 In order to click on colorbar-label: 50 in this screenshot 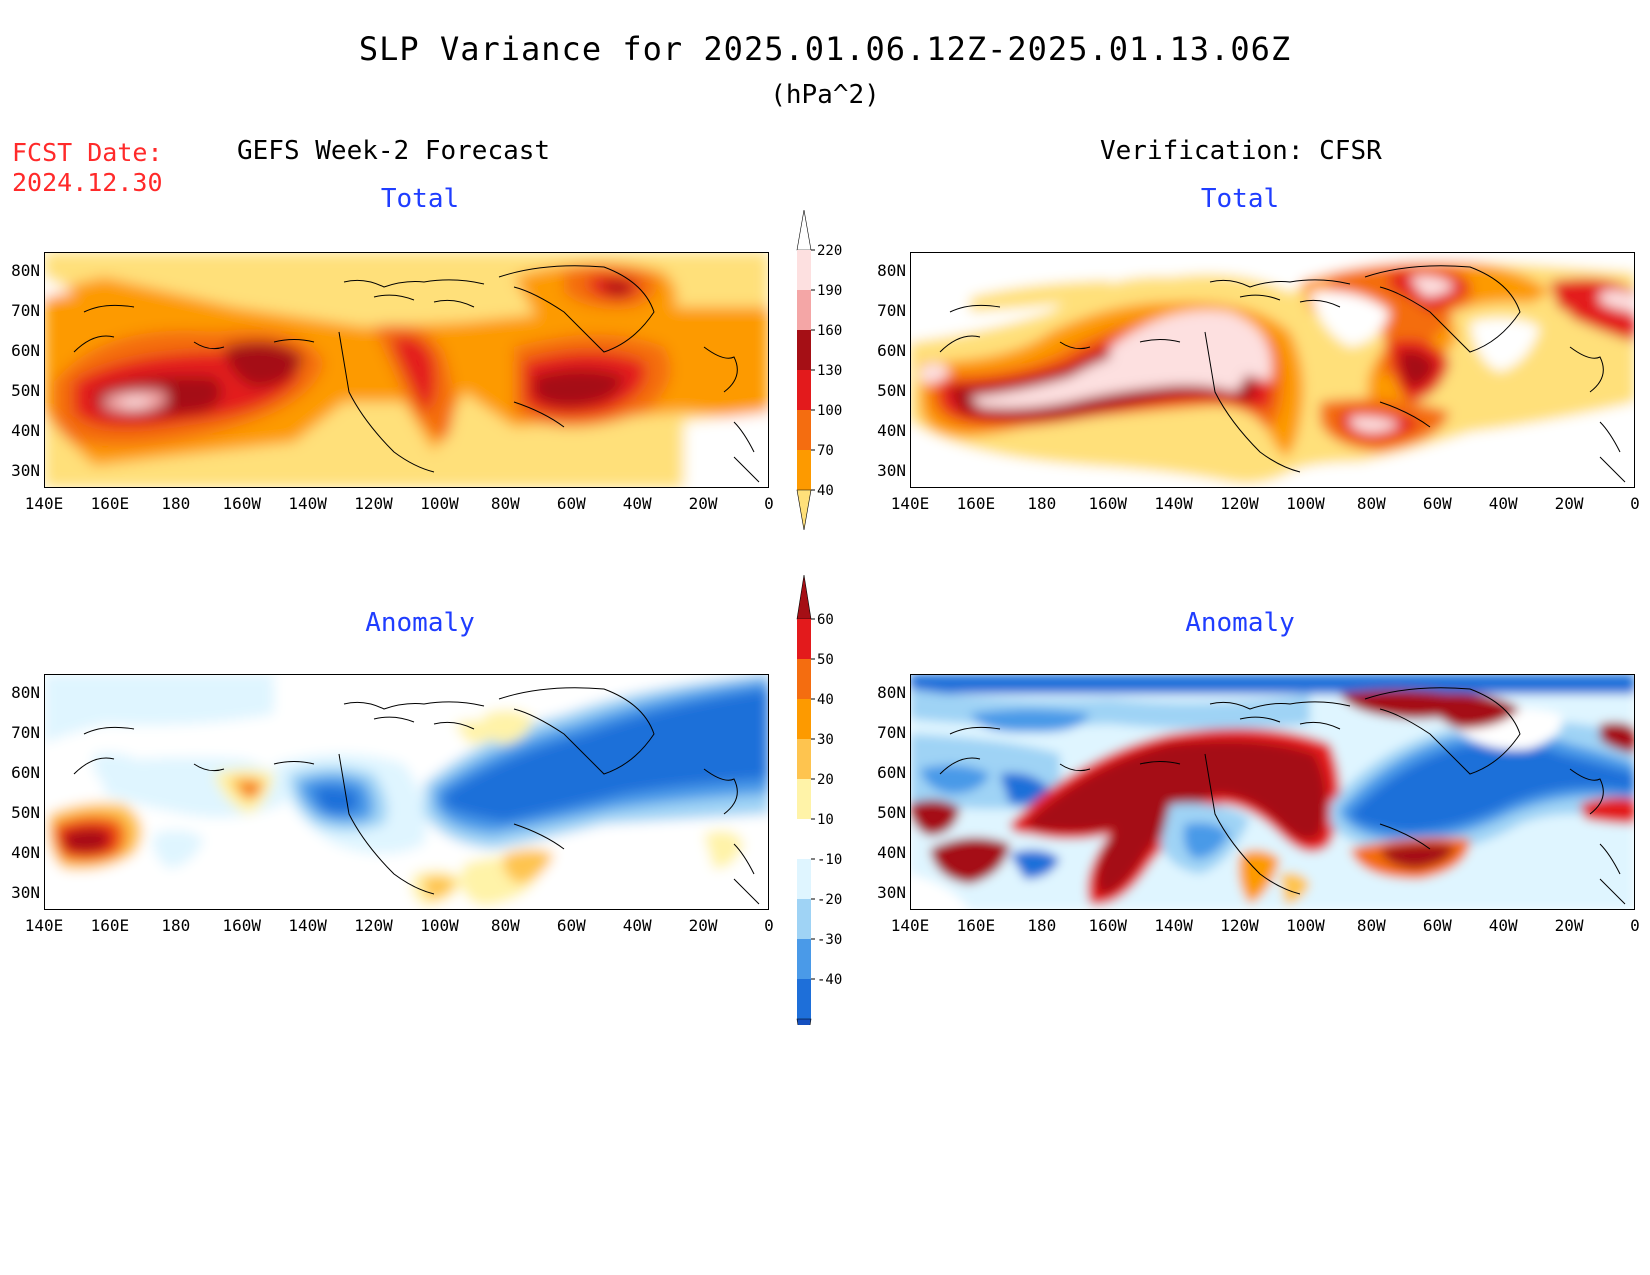, I will do `click(825, 660)`.